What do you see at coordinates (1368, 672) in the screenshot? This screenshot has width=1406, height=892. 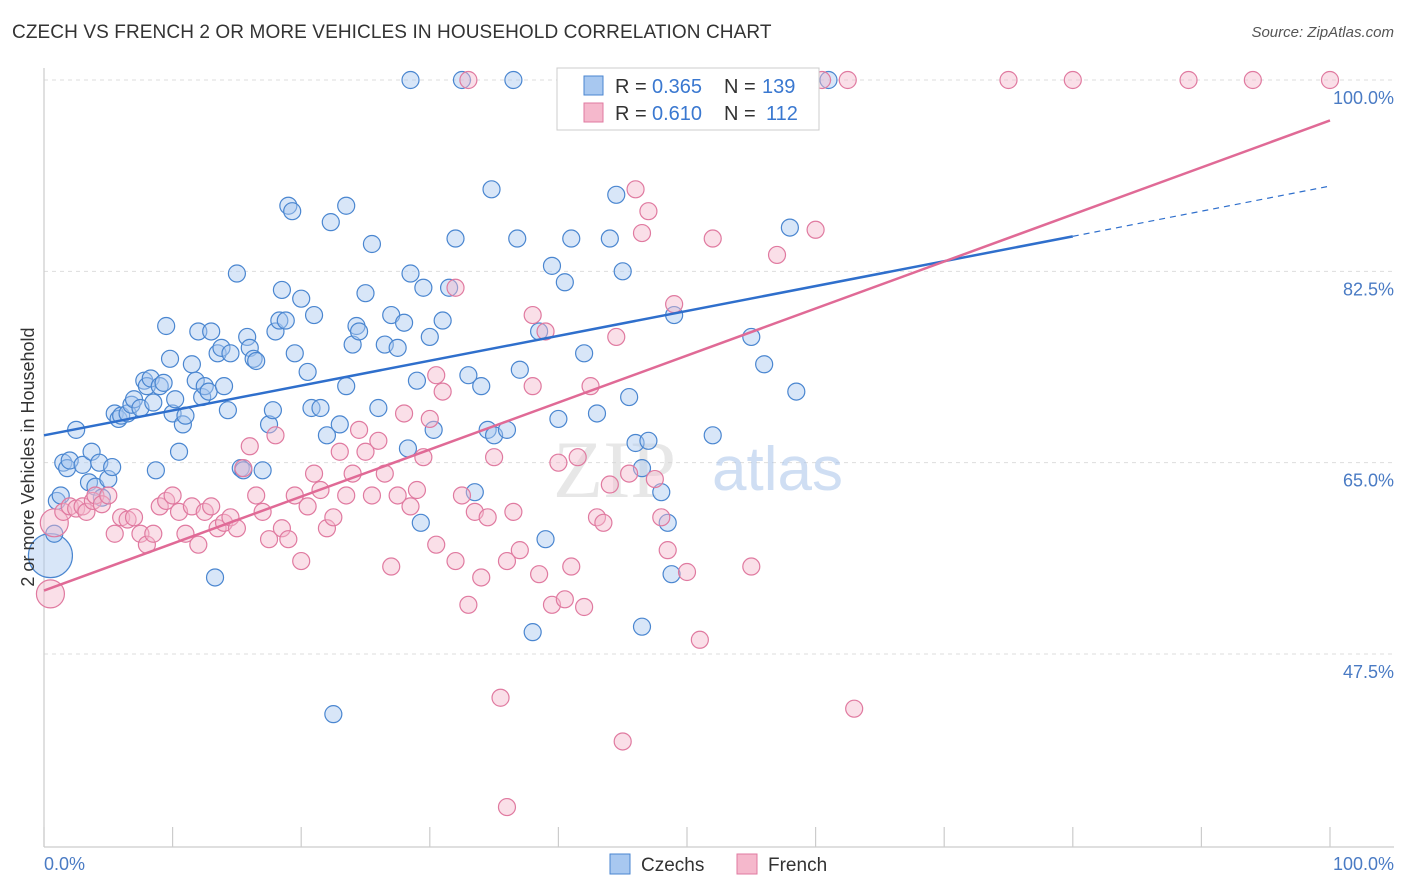 I see `y-tick-label: 47.5%` at bounding box center [1368, 672].